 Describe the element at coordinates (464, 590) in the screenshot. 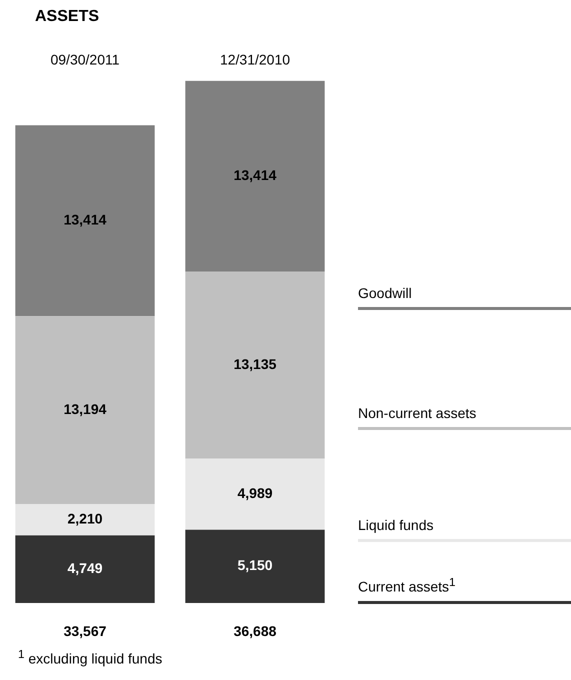

I see `text: Current assets$^{1}$` at that location.